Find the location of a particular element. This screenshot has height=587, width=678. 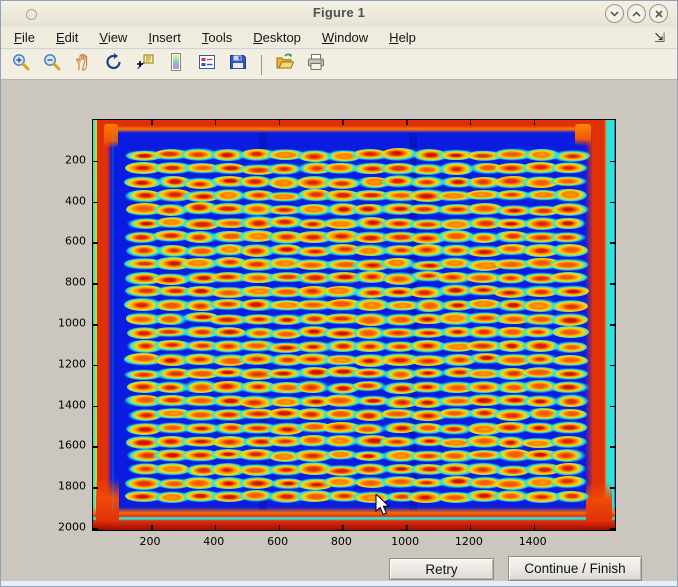

open-folder-button is located at coordinates (285, 65).